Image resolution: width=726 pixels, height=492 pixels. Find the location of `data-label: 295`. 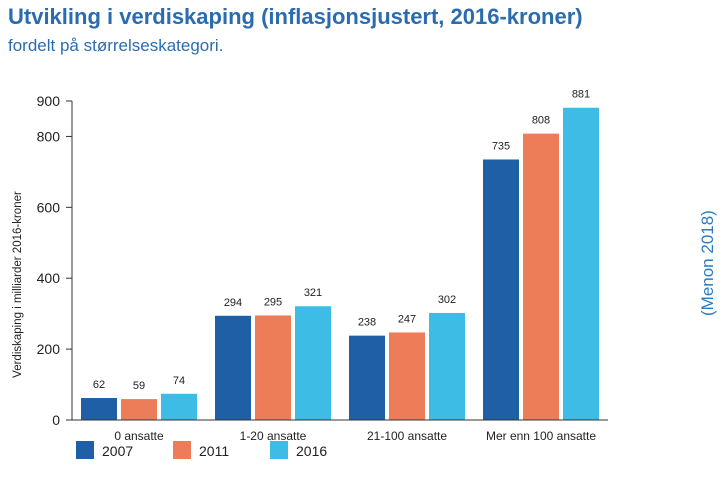

data-label: 295 is located at coordinates (273, 302).